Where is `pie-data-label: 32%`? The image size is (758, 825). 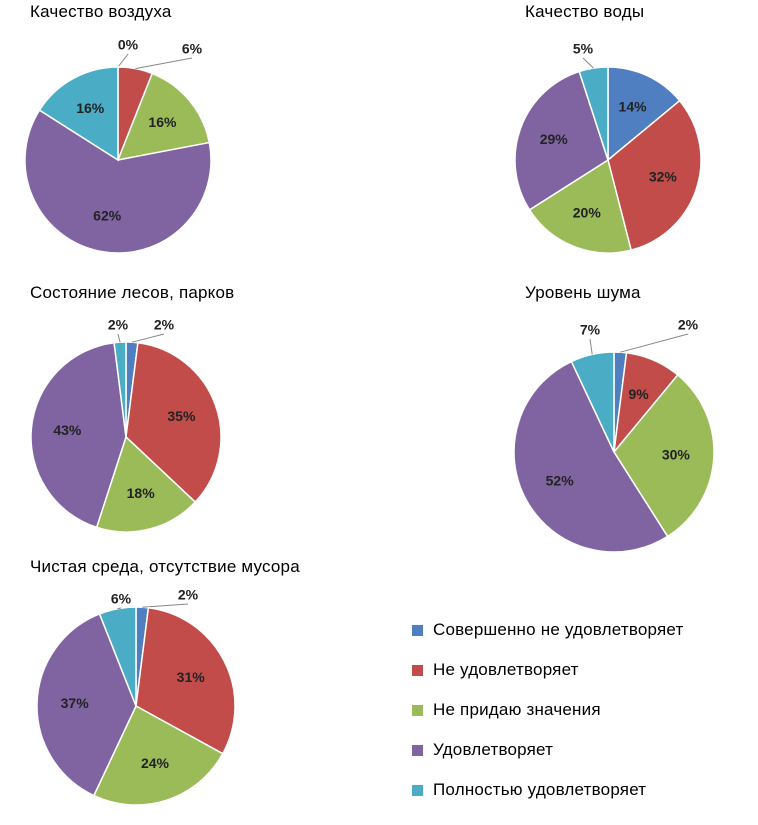 pie-data-label: 32% is located at coordinates (663, 177).